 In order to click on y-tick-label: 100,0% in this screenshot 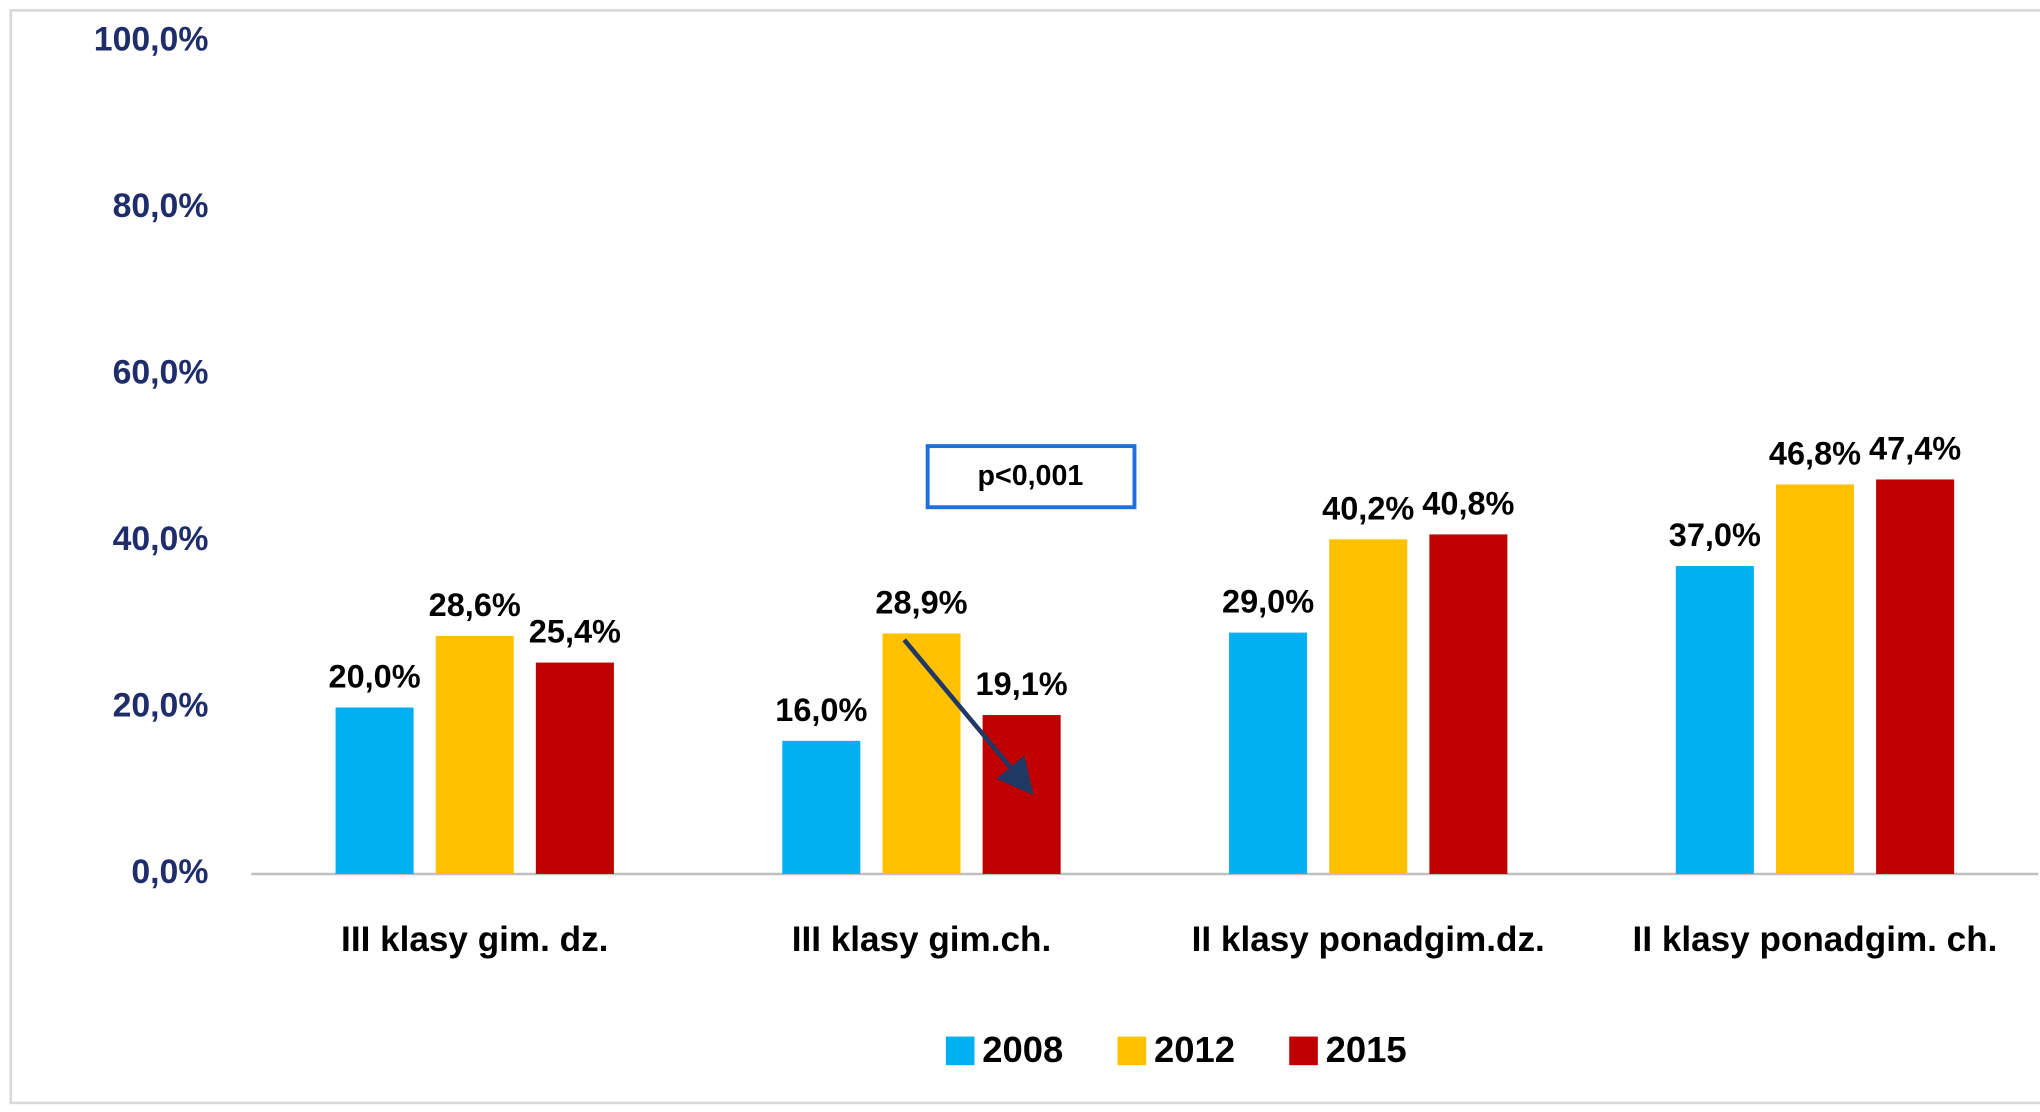, I will do `click(151, 40)`.